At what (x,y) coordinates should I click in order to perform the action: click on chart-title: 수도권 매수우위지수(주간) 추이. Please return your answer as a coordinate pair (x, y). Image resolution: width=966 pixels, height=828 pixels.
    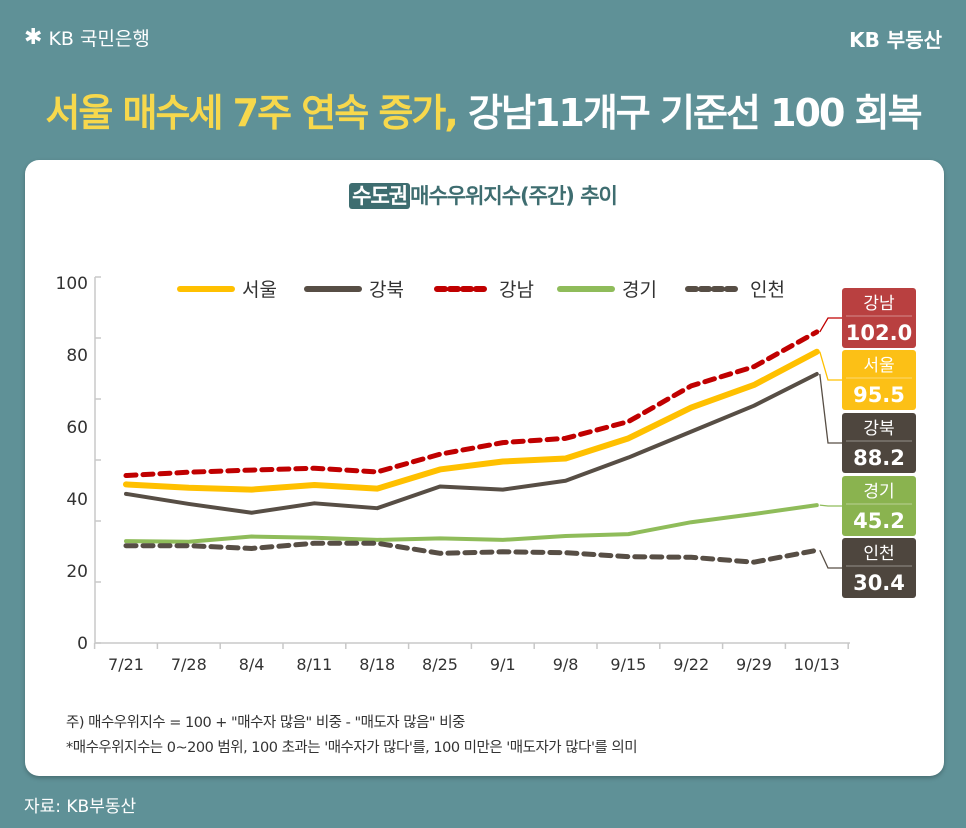
    Looking at the image, I should click on (483, 195).